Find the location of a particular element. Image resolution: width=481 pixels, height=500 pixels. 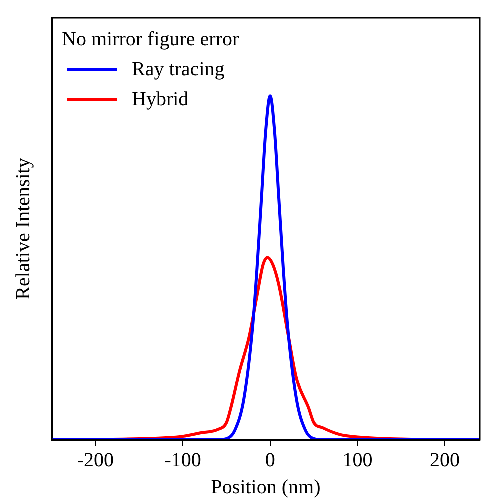

legend-label: Ray tracing is located at coordinates (178, 69).